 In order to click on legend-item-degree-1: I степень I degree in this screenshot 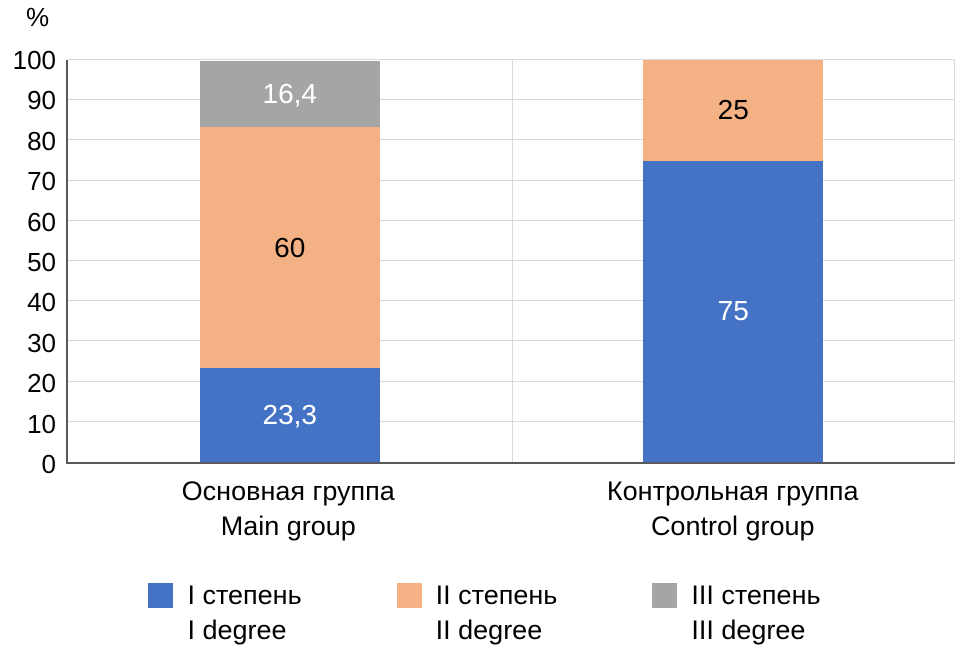, I will do `click(225, 613)`.